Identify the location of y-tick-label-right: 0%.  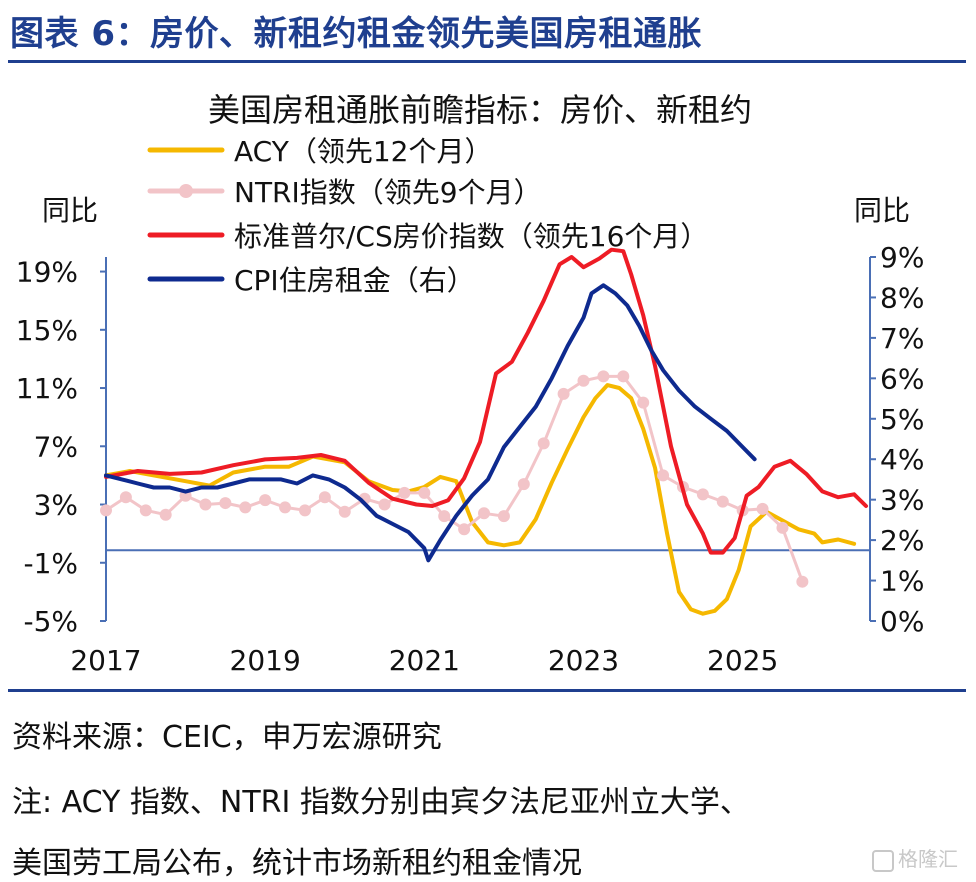
(902, 621).